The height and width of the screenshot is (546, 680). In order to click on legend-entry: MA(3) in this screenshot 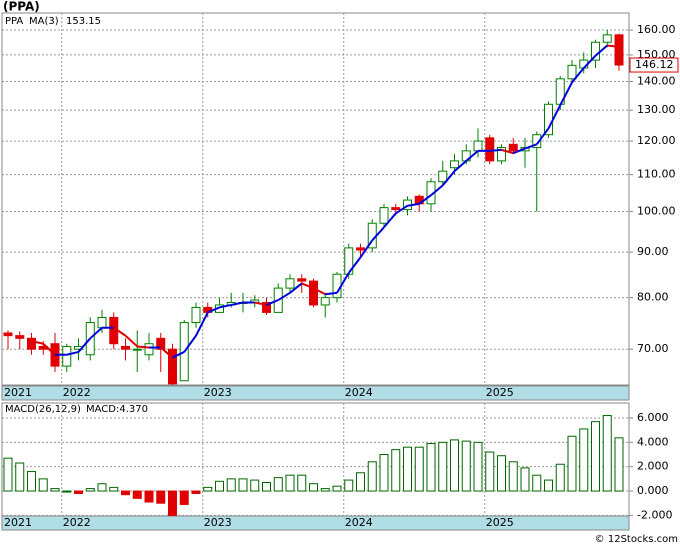, I will do `click(44, 21)`.